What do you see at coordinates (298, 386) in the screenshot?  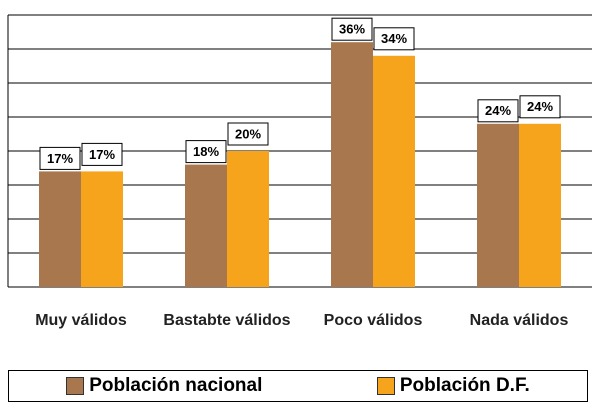 I see `legend: Población nacional Población D.F.` at bounding box center [298, 386].